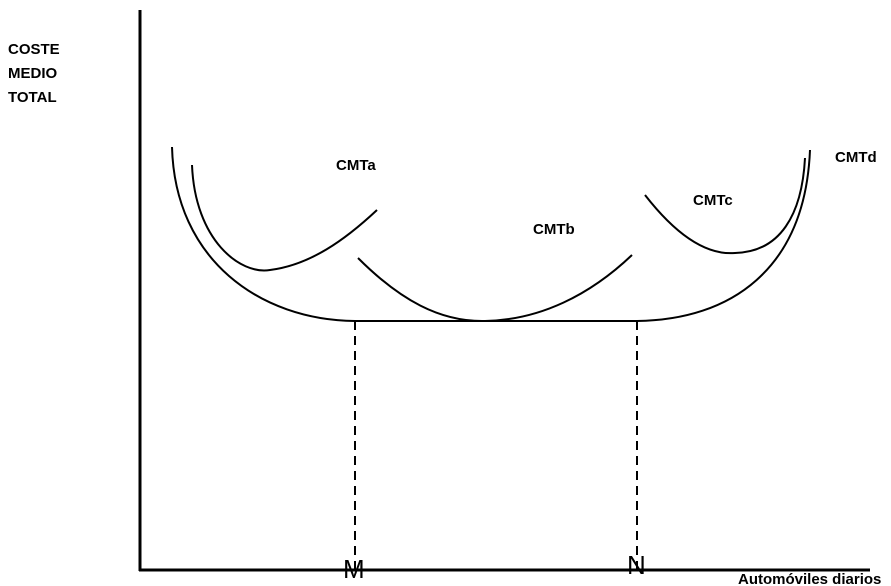 The image size is (891, 586). Describe the element at coordinates (356, 165) in the screenshot. I see `curve-label: CMTa` at that location.